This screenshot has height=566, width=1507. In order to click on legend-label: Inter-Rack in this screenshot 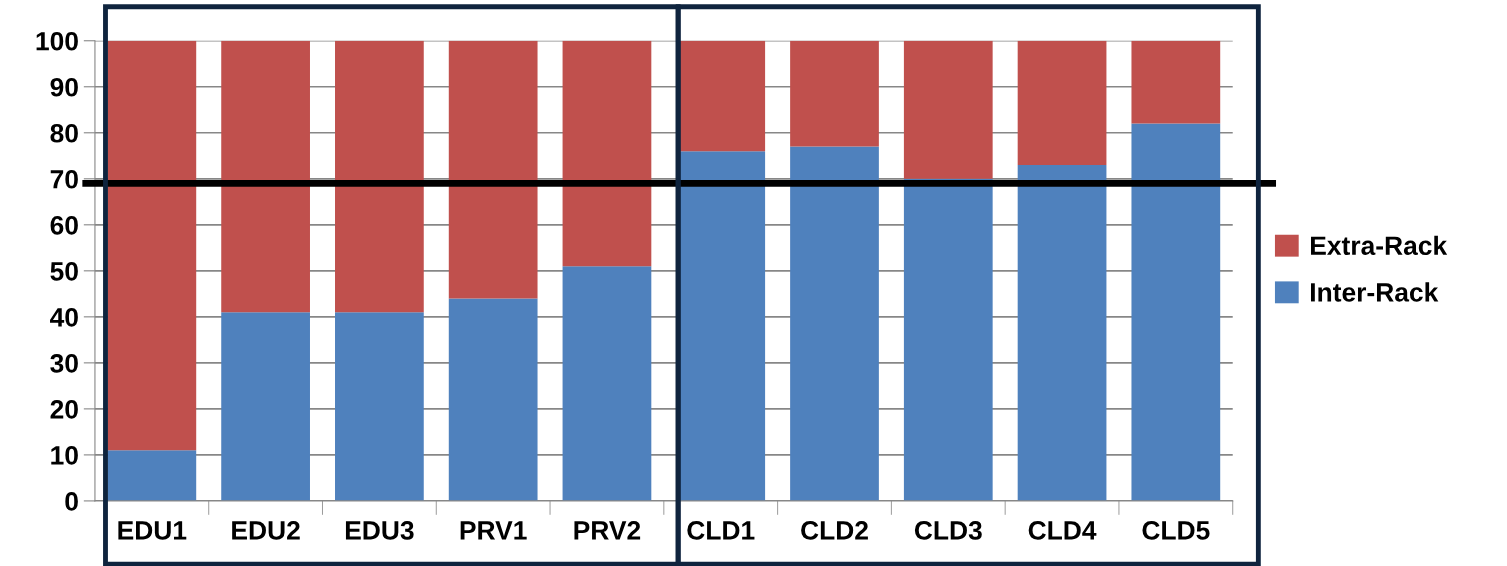, I will do `click(1375, 292)`.